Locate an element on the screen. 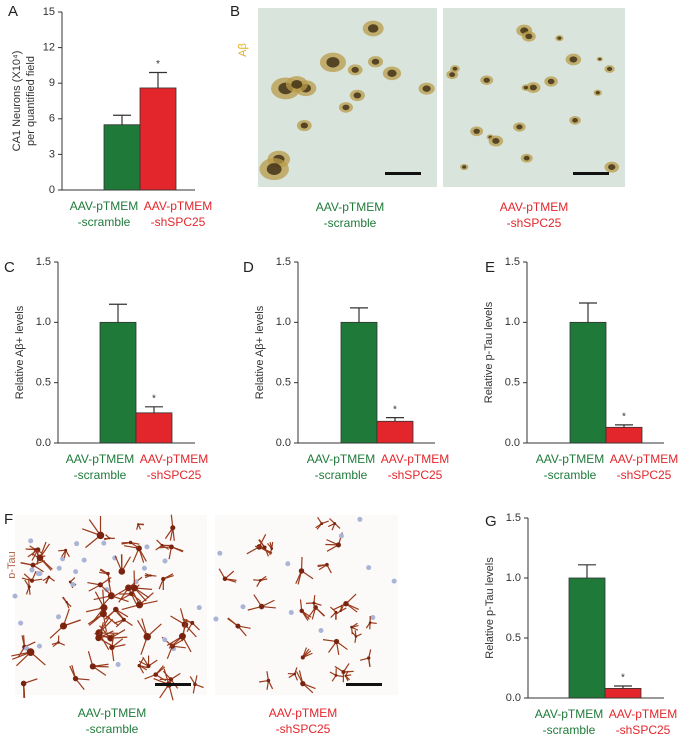 The width and height of the screenshot is (684, 740). image-caption: AAV-pTMEM is located at coordinates (112, 713).